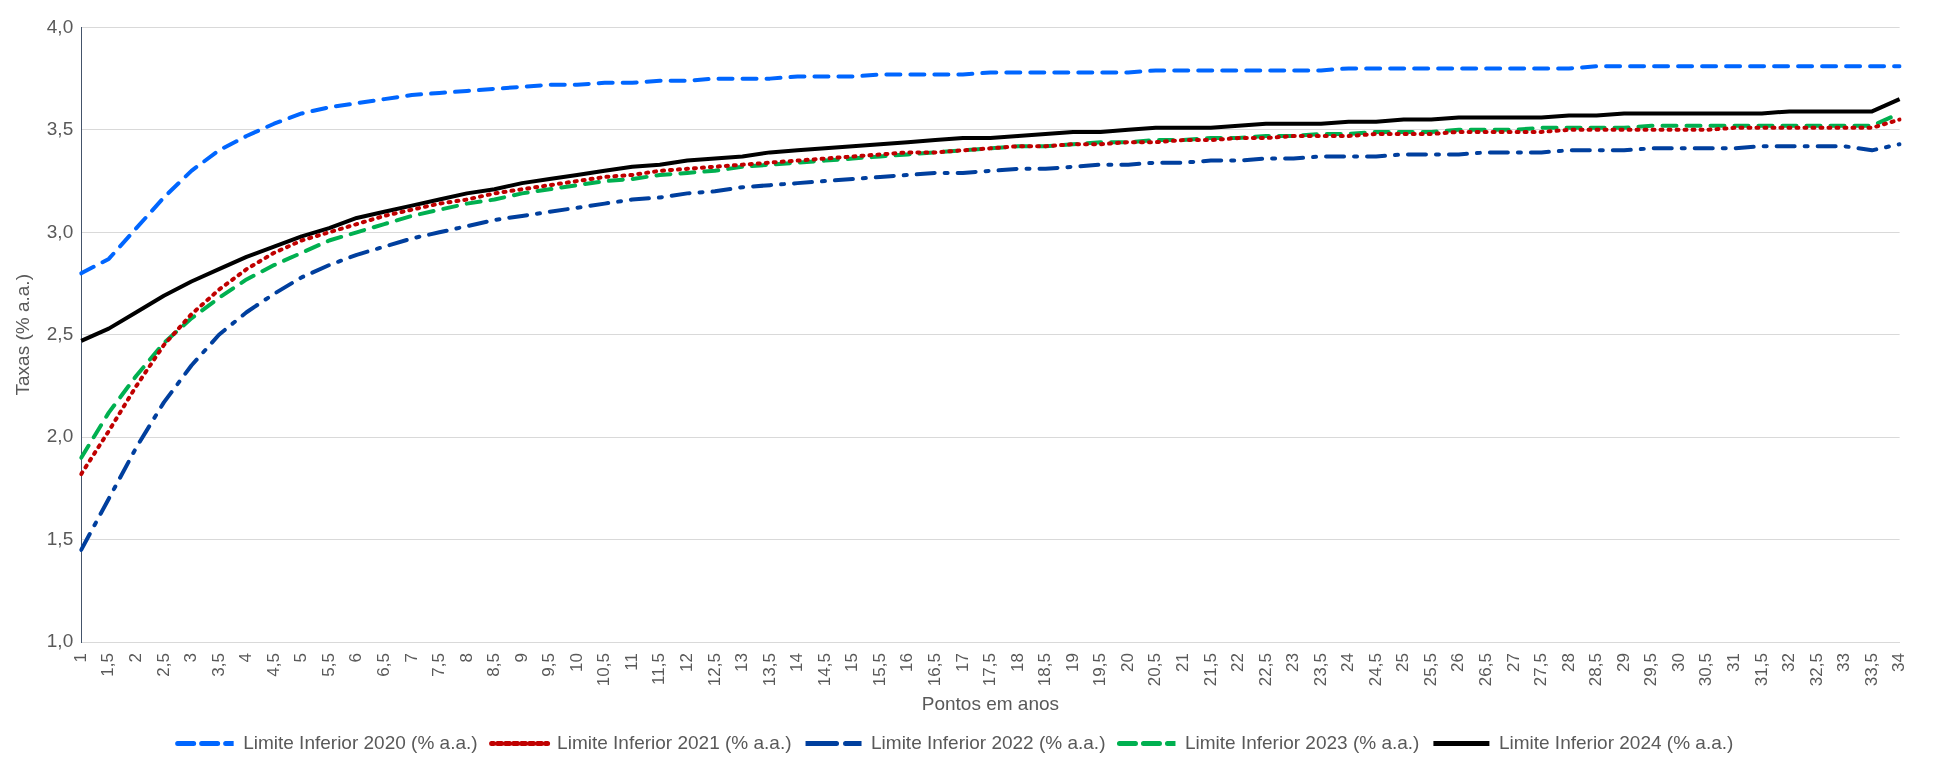  I want to click on x-tick-label: 27,5, so click(1541, 670).